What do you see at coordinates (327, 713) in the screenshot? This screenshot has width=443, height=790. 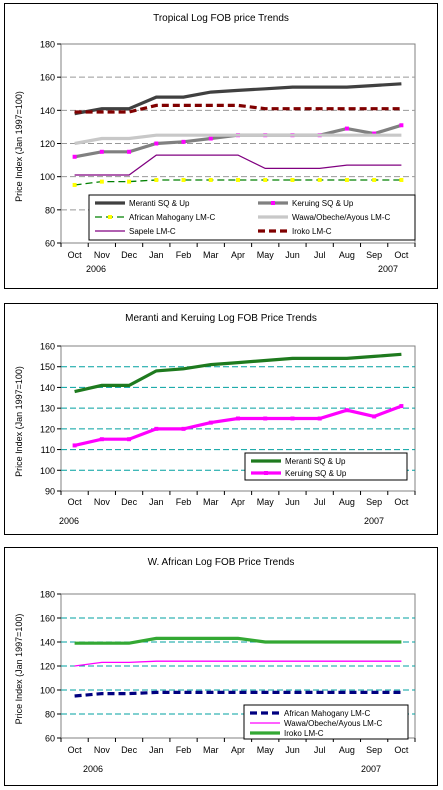 I see `legend-label: African Mahogany LM-C` at bounding box center [327, 713].